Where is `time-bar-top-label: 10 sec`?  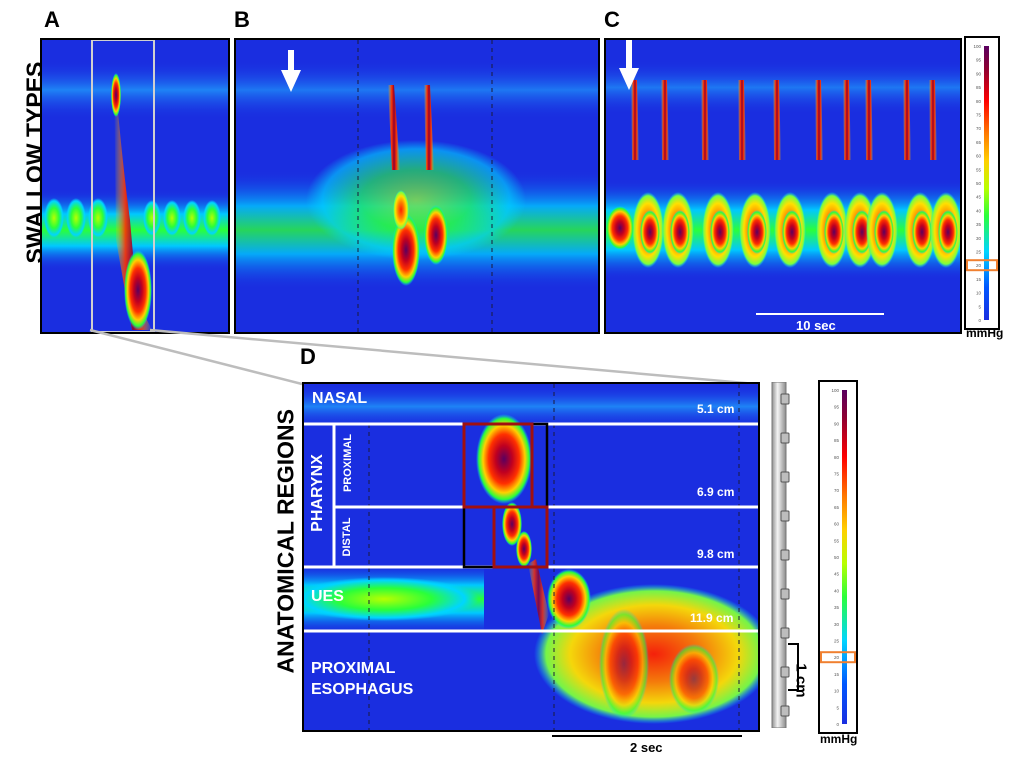 time-bar-top-label: 10 sec is located at coordinates (816, 325).